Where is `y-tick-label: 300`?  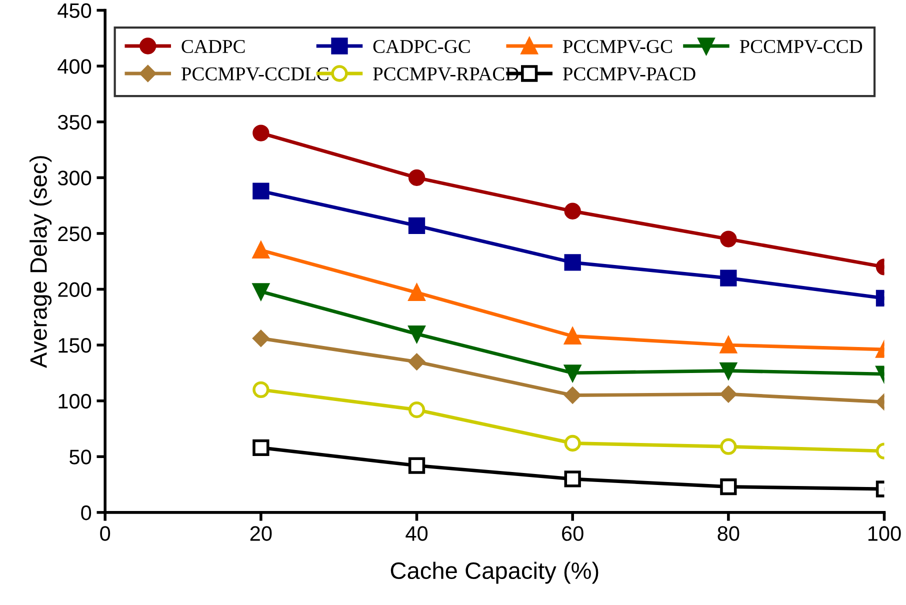 y-tick-label: 300 is located at coordinates (75, 178).